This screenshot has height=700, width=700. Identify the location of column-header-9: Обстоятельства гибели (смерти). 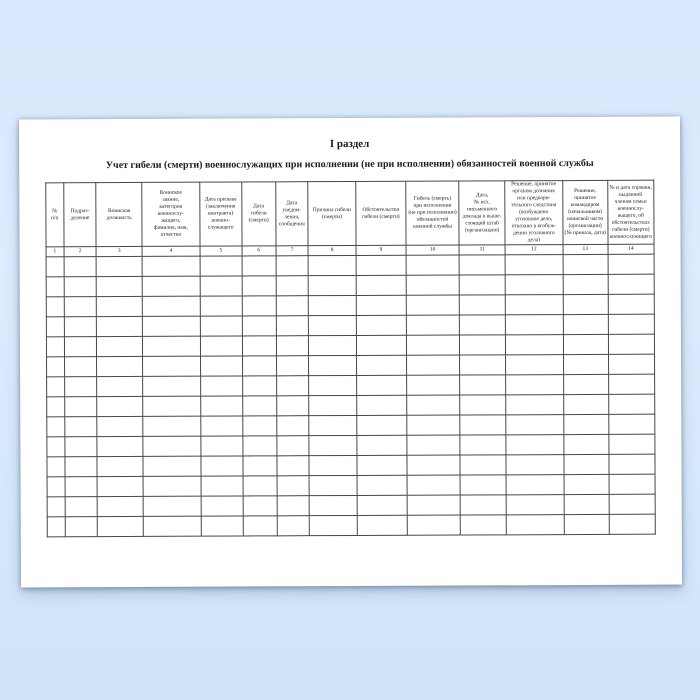
(380, 213).